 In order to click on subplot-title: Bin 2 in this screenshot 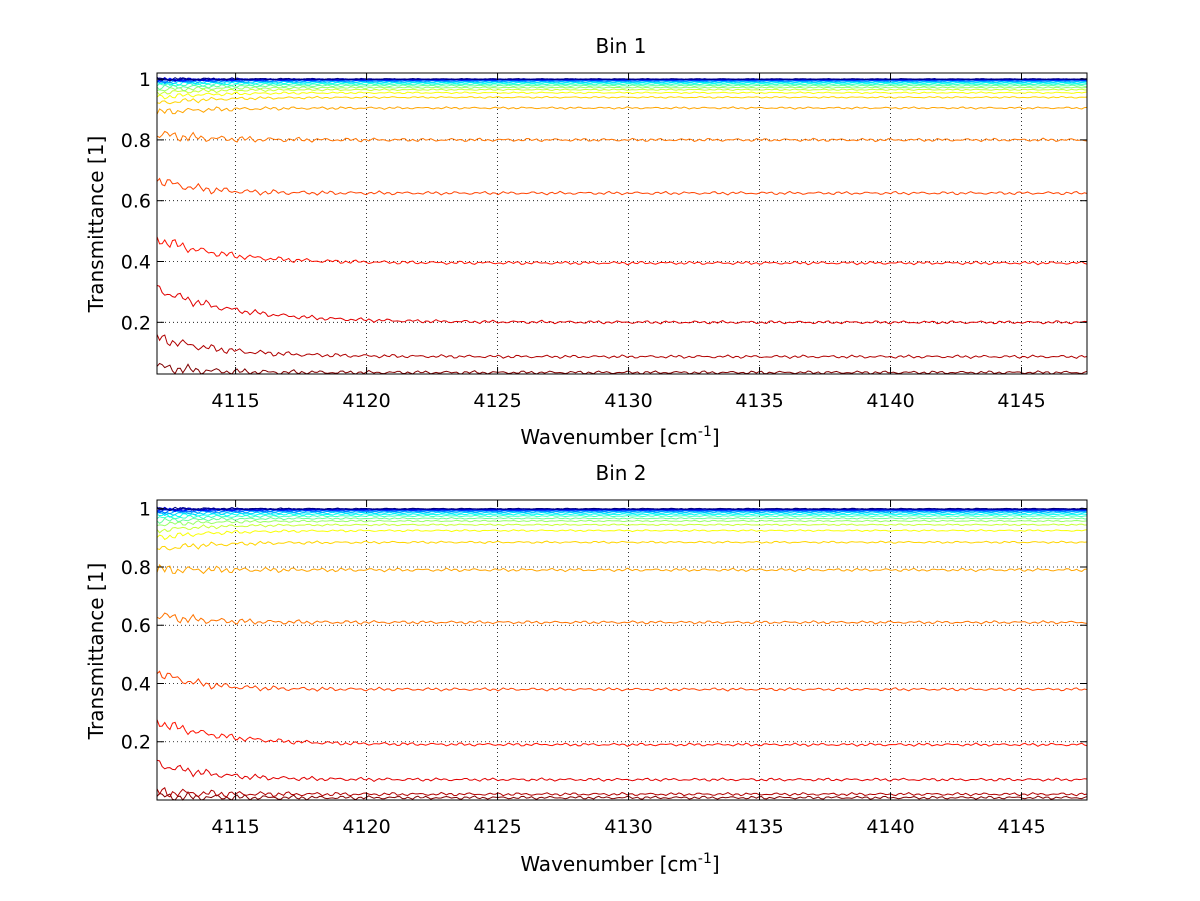, I will do `click(620, 473)`.